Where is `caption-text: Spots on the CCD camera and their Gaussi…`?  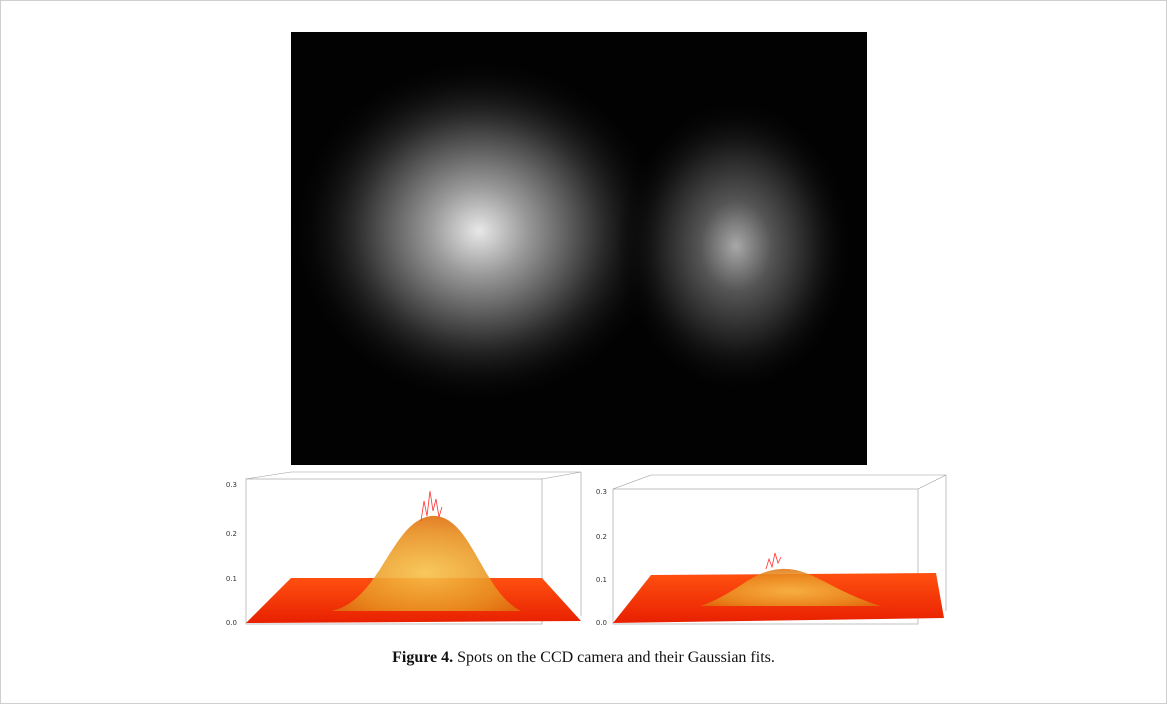
caption-text: Spots on the CCD camera and their Gaussi… is located at coordinates (616, 657).